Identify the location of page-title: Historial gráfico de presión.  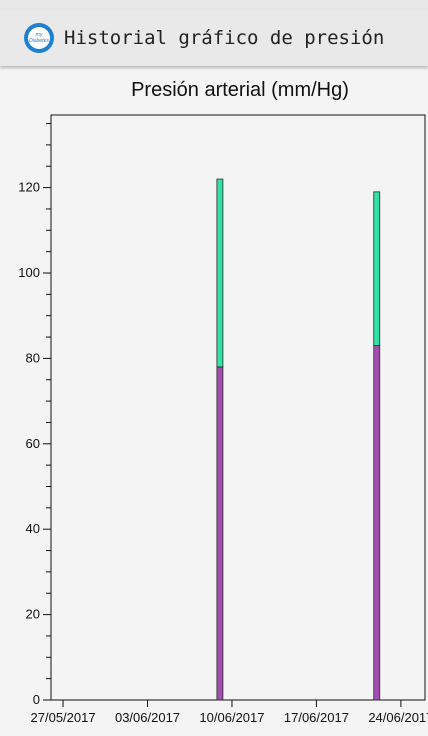
(224, 38).